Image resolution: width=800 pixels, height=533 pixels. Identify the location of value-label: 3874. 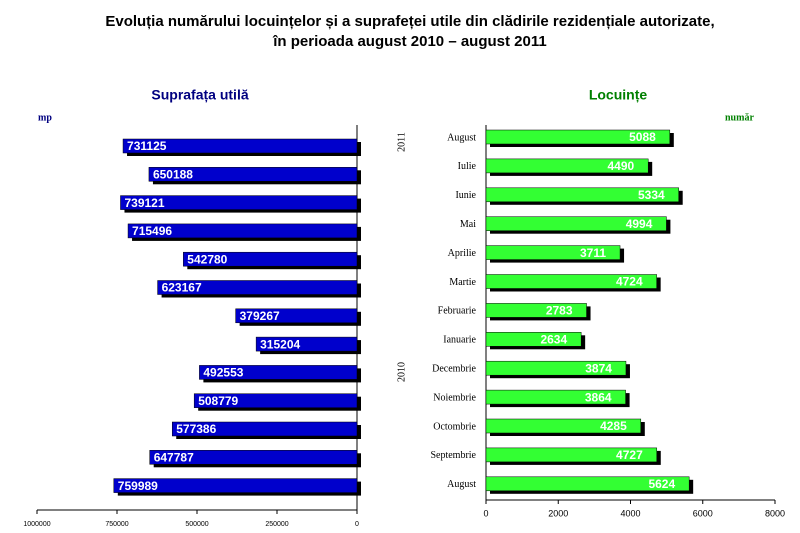
(598, 368).